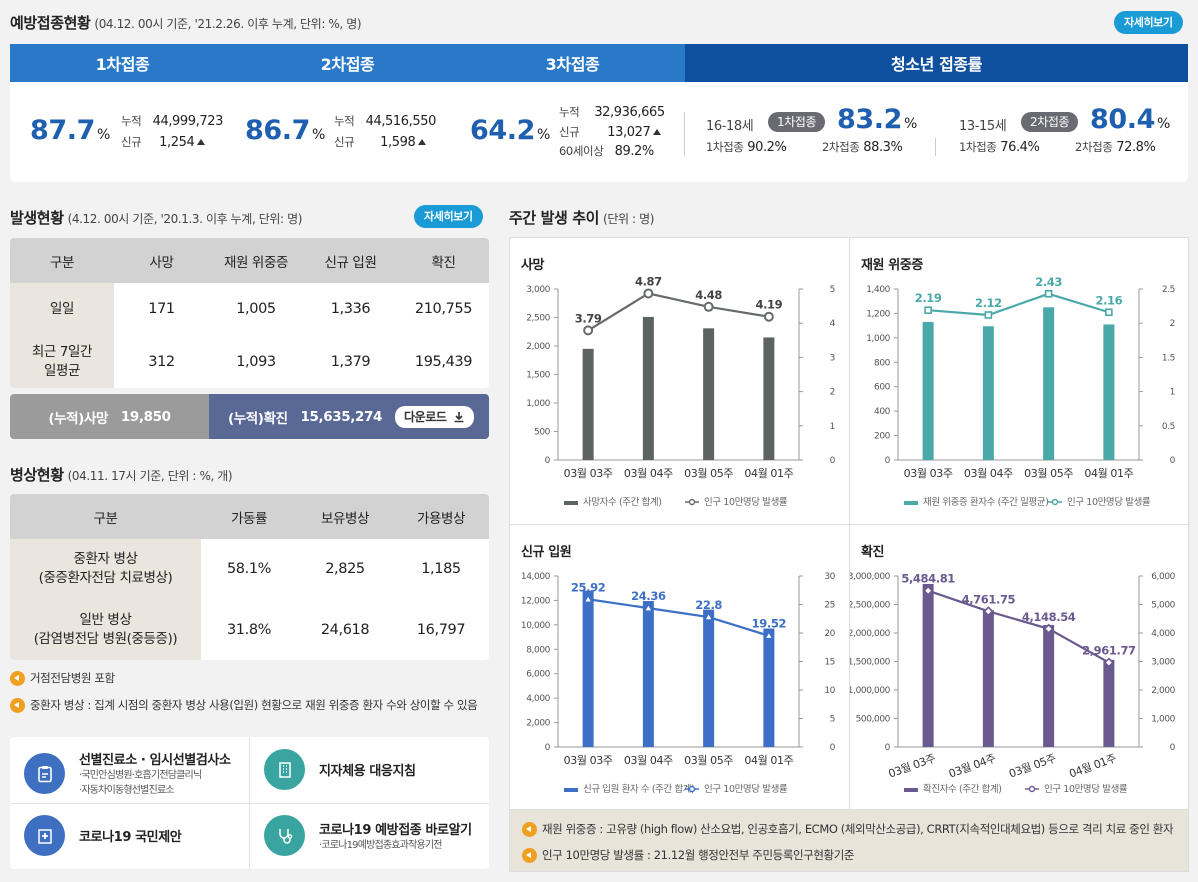 This screenshot has width=1198, height=882. Describe the element at coordinates (829, 663) in the screenshot. I see `y-right-tick-label: 15` at that location.